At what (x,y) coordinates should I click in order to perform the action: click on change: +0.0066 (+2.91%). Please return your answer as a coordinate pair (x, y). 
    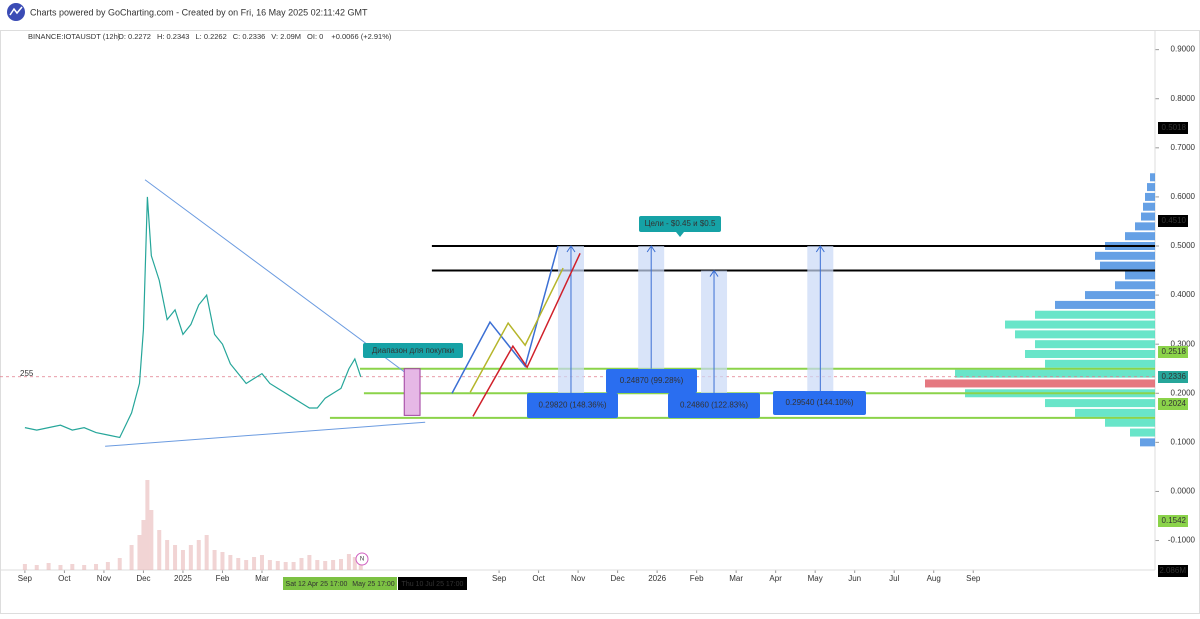
    Looking at the image, I should click on (361, 36).